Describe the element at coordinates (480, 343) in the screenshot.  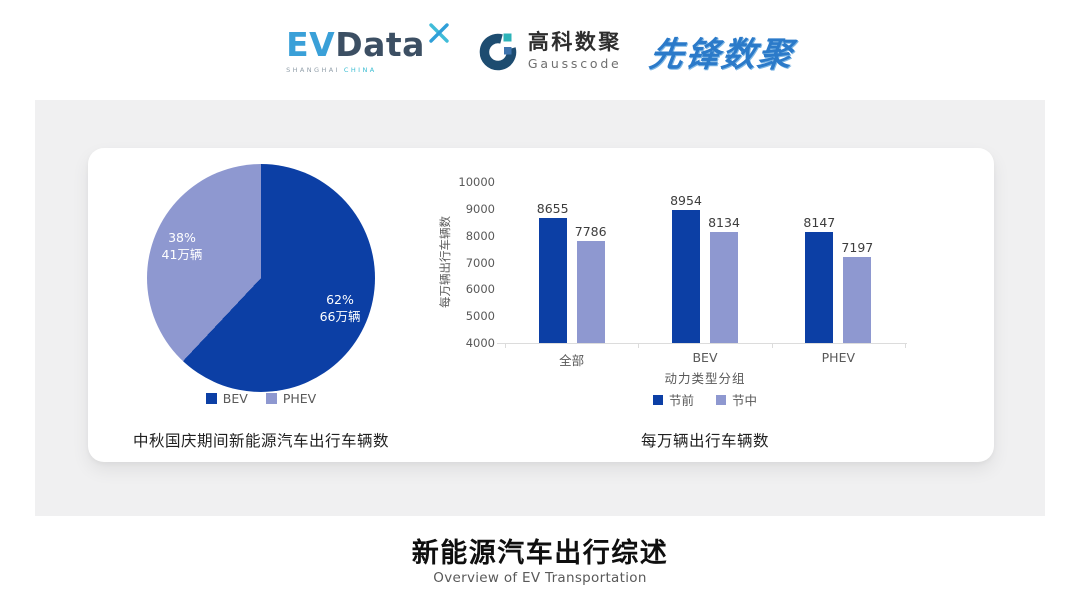
I see `y-tick-label: 4000` at that location.